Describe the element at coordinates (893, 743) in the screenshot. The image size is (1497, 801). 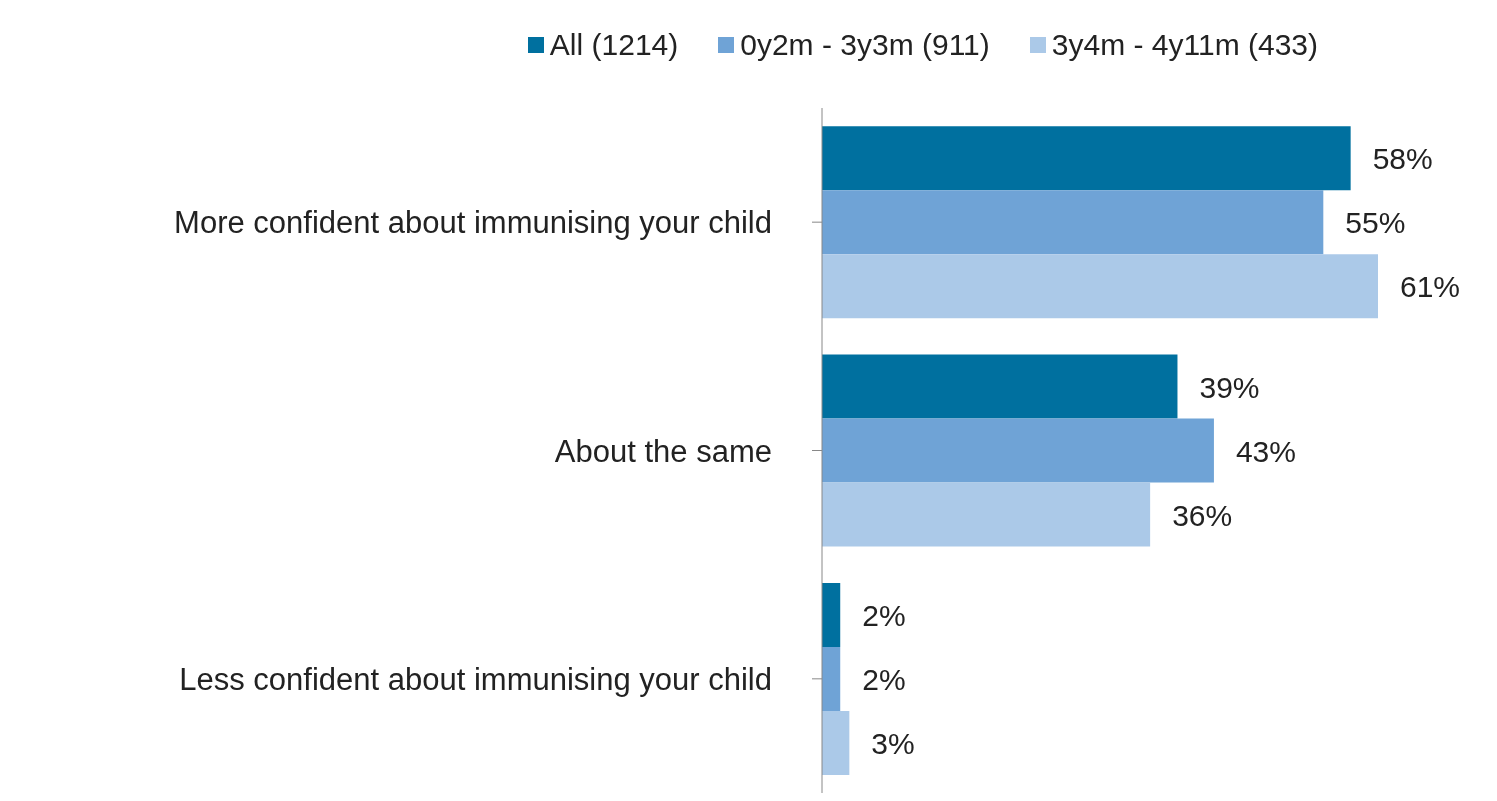
I see `data-label: 3%` at that location.